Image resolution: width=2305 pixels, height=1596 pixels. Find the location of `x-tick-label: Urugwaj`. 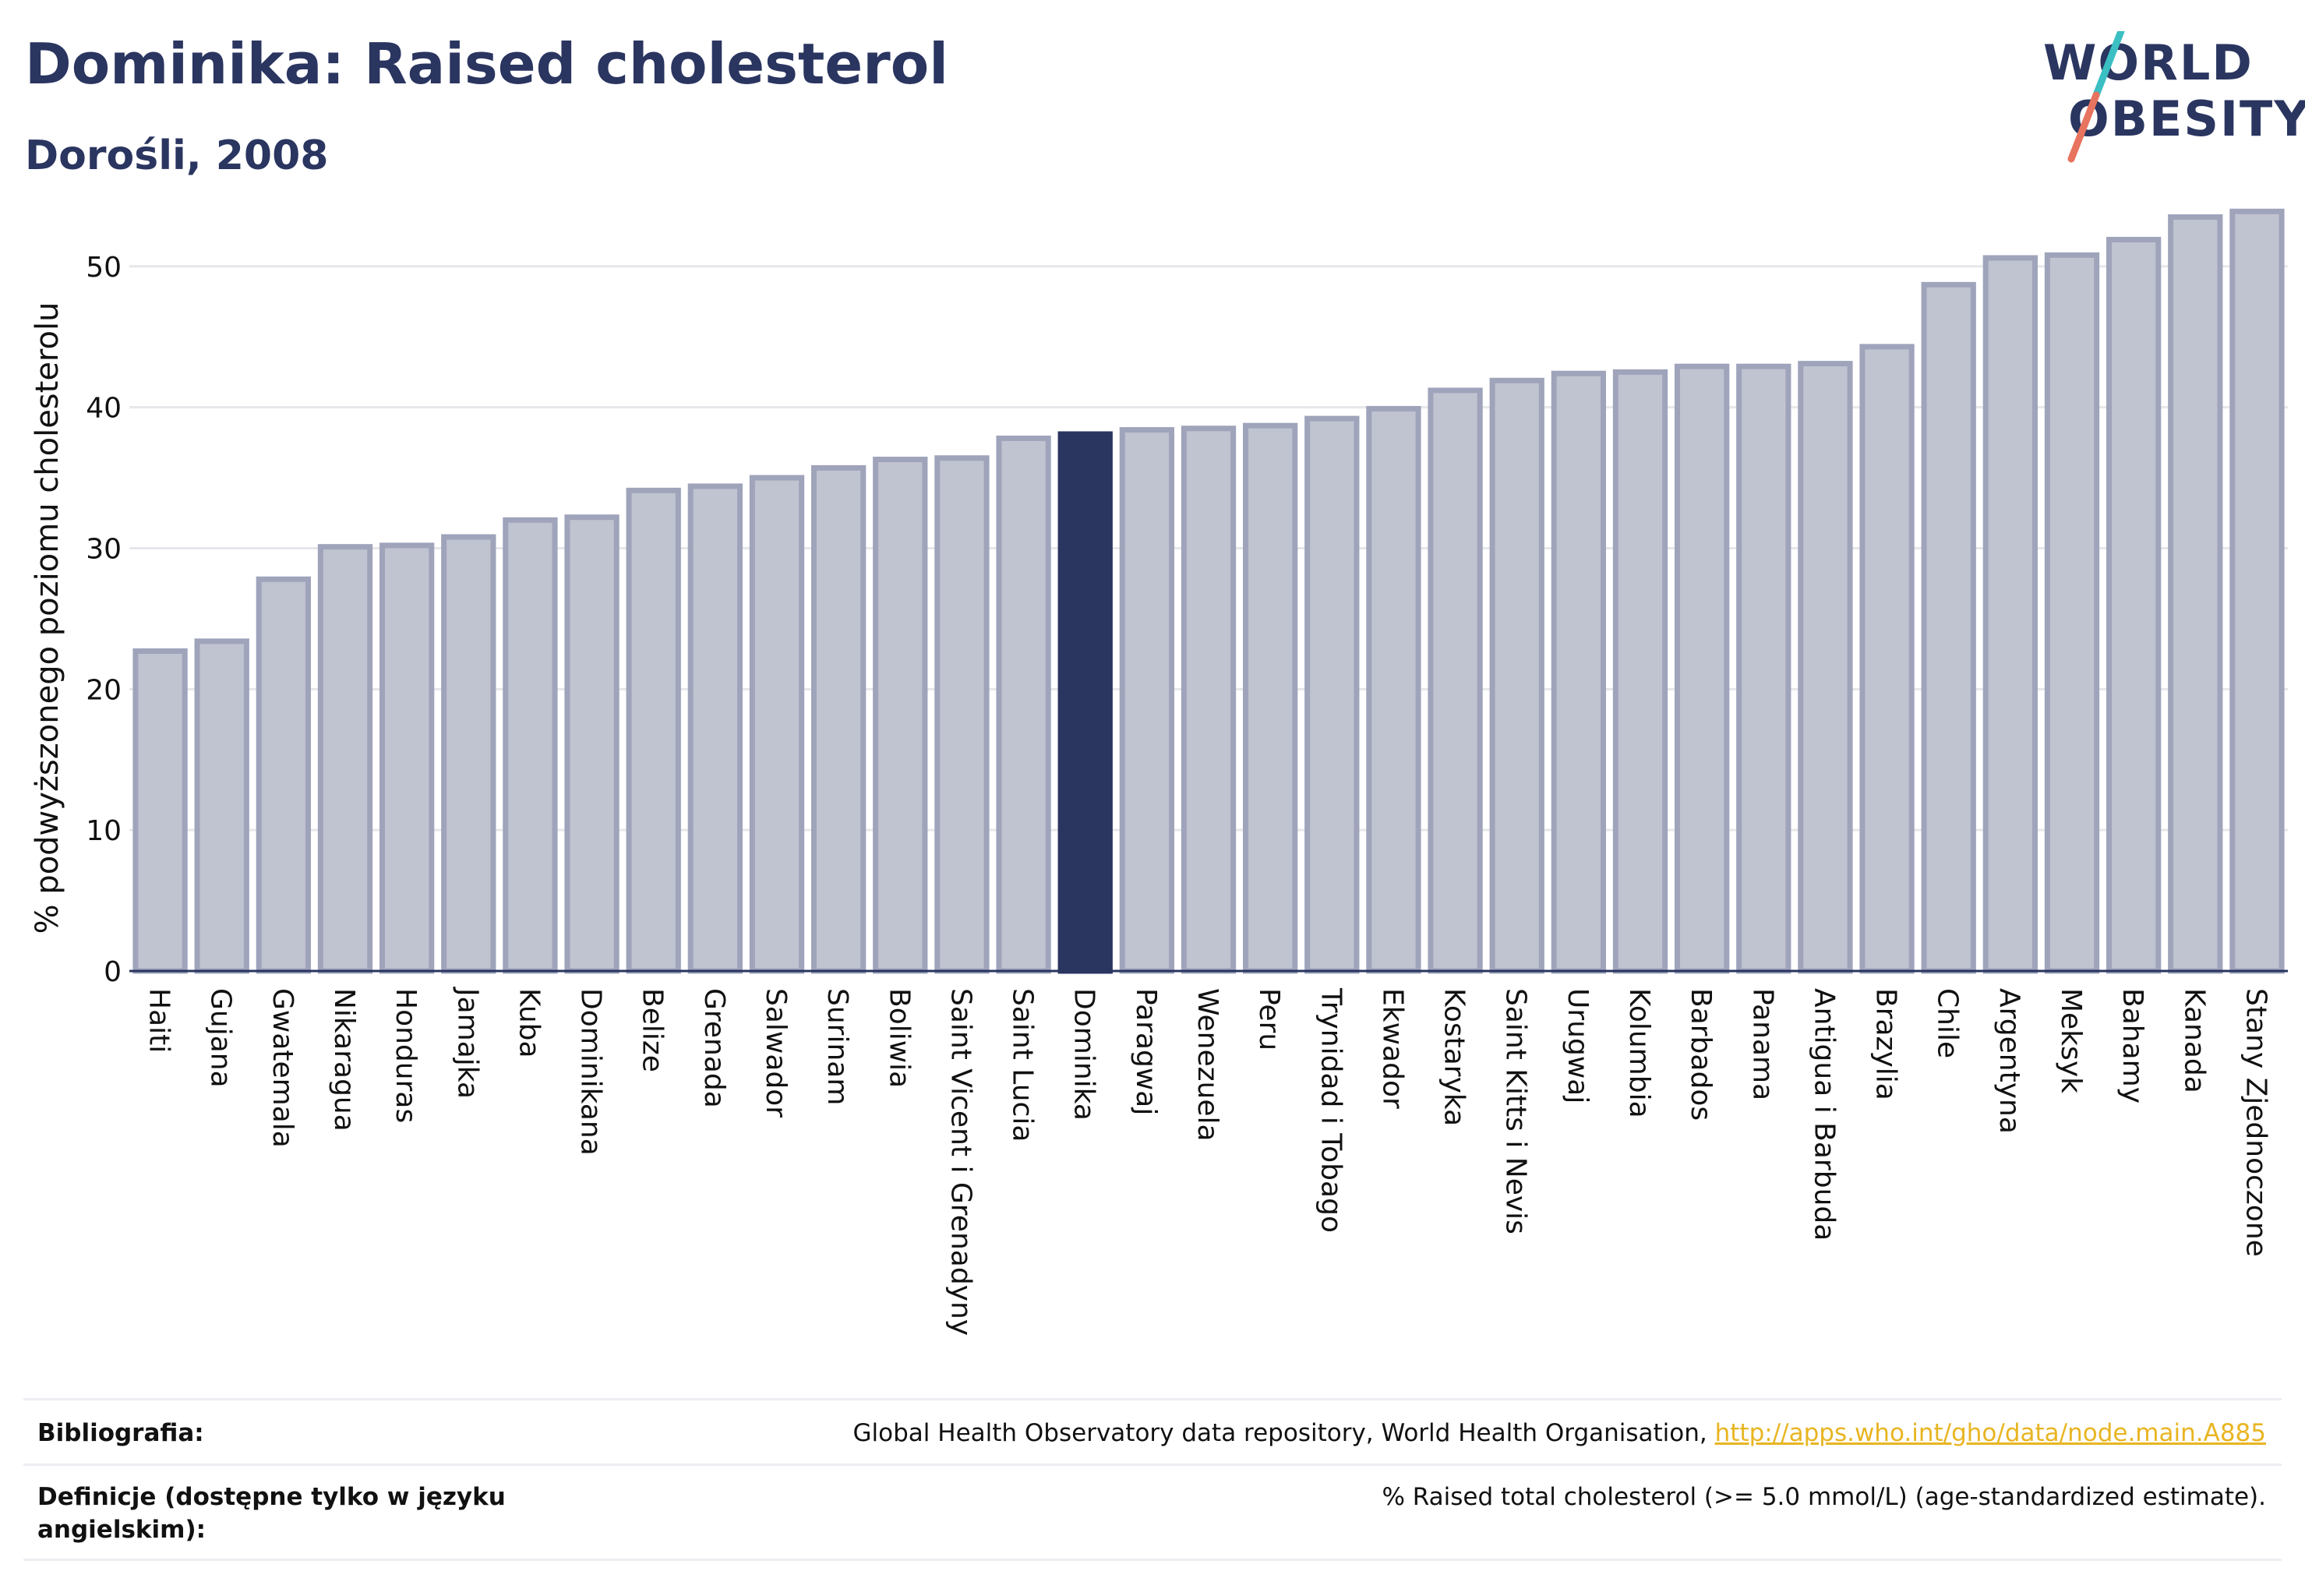

x-tick-label: Urugwaj is located at coordinates (1578, 1045).